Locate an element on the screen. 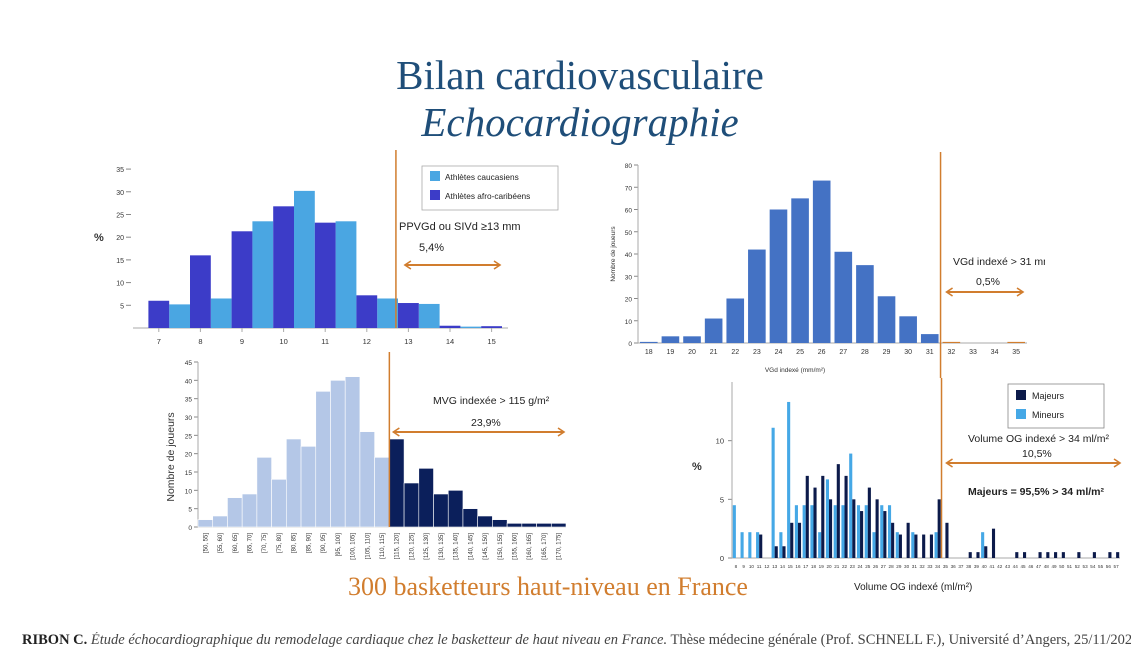 The height and width of the screenshot is (653, 1131). y-tick-label: 40 is located at coordinates (189, 381).